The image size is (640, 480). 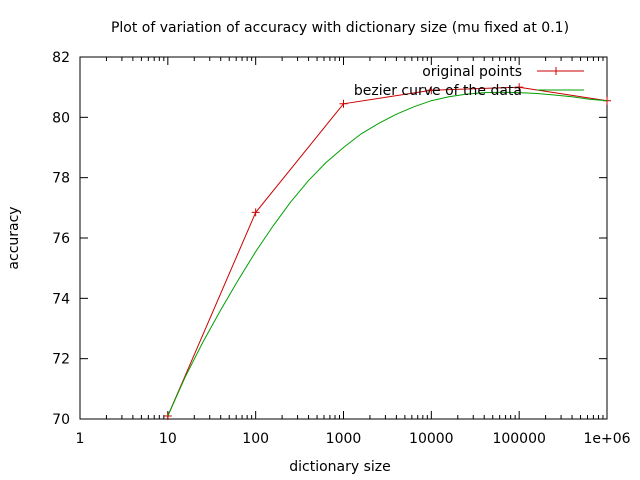 What do you see at coordinates (518, 439) in the screenshot?
I see `x-tick-label: 100000` at bounding box center [518, 439].